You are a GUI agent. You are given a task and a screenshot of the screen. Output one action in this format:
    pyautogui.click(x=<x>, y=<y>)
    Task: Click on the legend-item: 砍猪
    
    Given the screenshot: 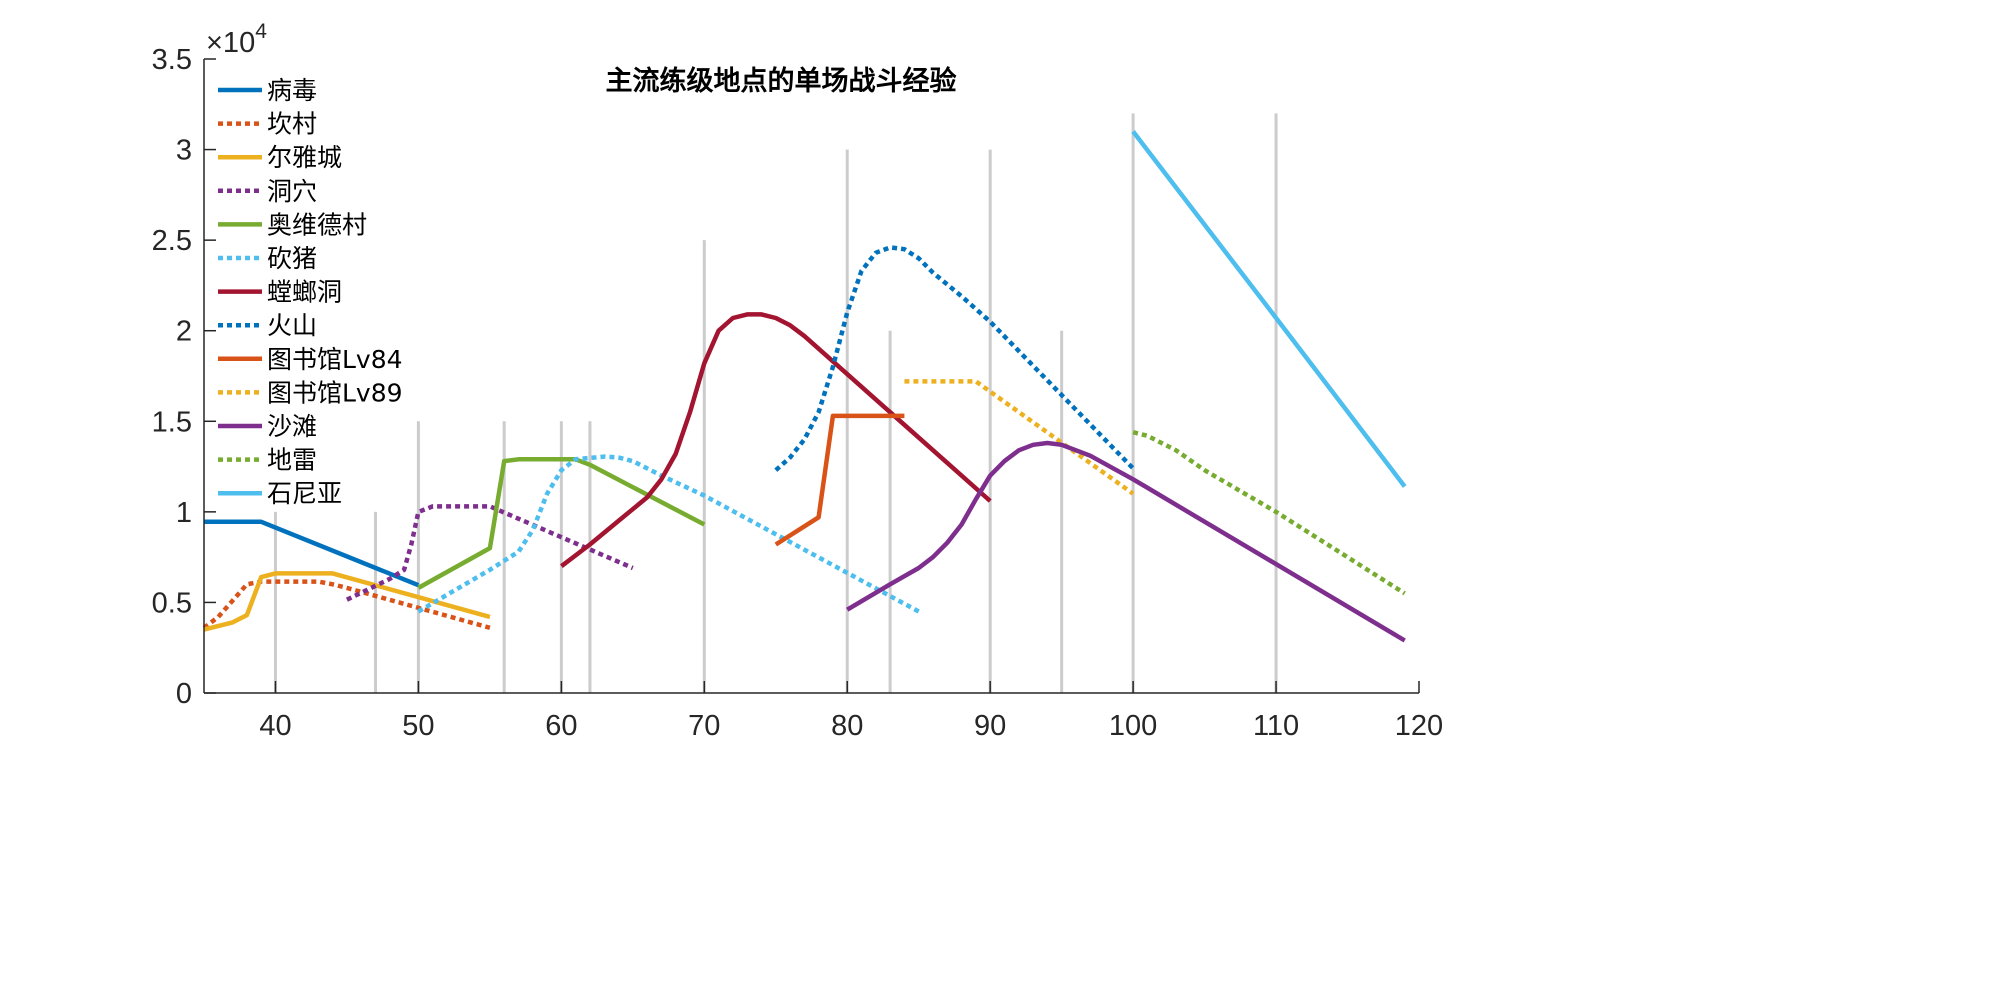 What is the action you would take?
    pyautogui.click(x=267, y=258)
    